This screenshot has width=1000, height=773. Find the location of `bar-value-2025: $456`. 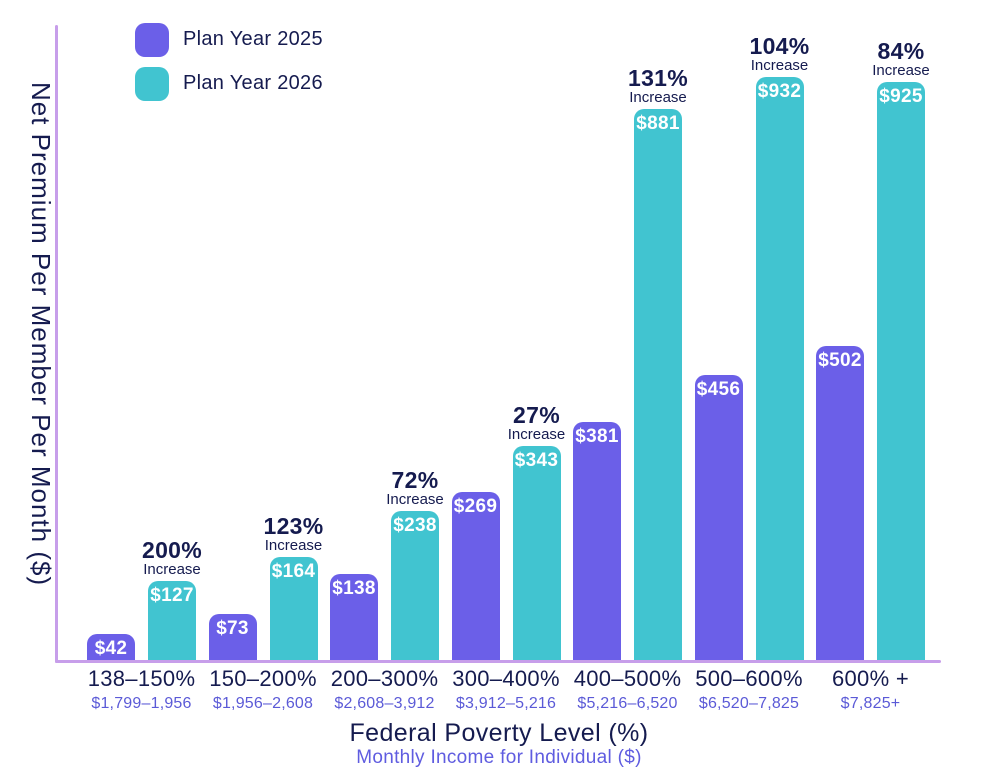

bar-value-2025: $456 is located at coordinates (718, 389).